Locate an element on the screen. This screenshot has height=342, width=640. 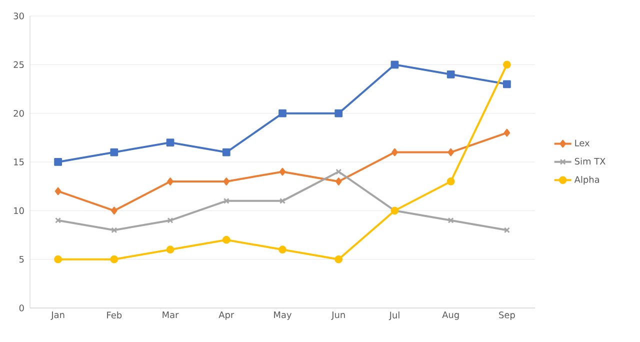
x-tick-label: Sep is located at coordinates (507, 316).